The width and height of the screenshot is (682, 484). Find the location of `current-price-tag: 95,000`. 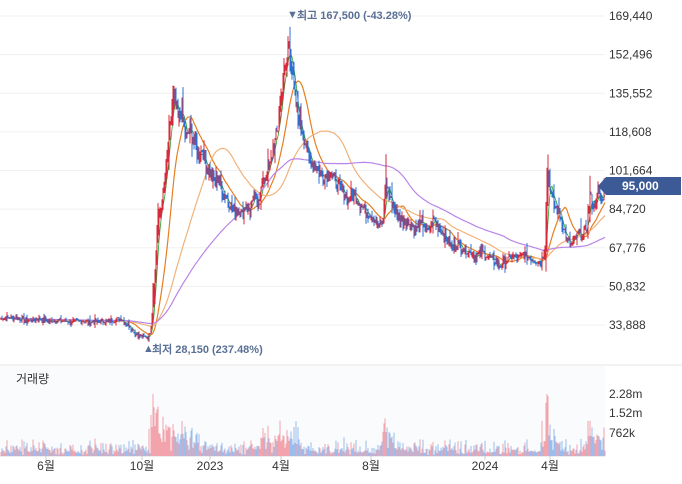

current-price-tag: 95,000 is located at coordinates (639, 186).